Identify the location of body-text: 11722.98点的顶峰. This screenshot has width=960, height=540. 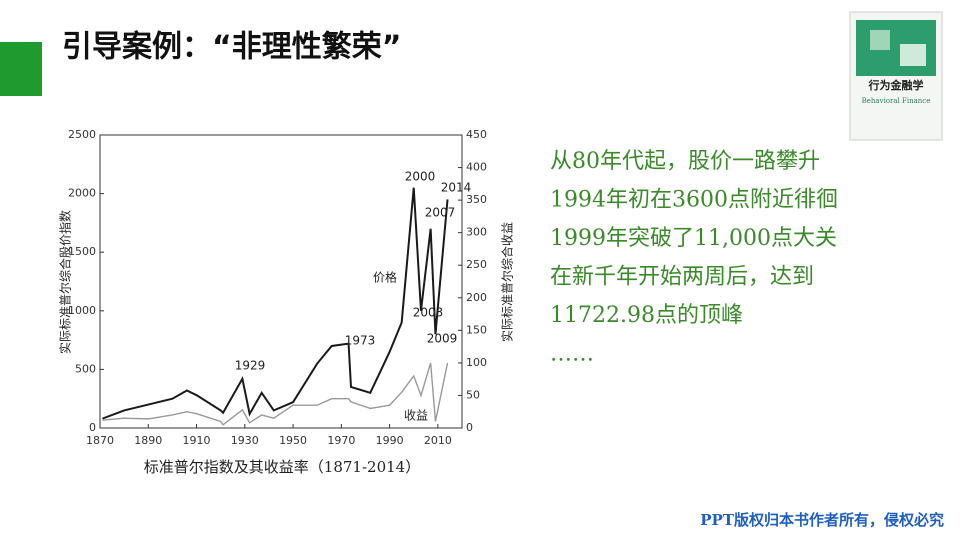
(646, 315).